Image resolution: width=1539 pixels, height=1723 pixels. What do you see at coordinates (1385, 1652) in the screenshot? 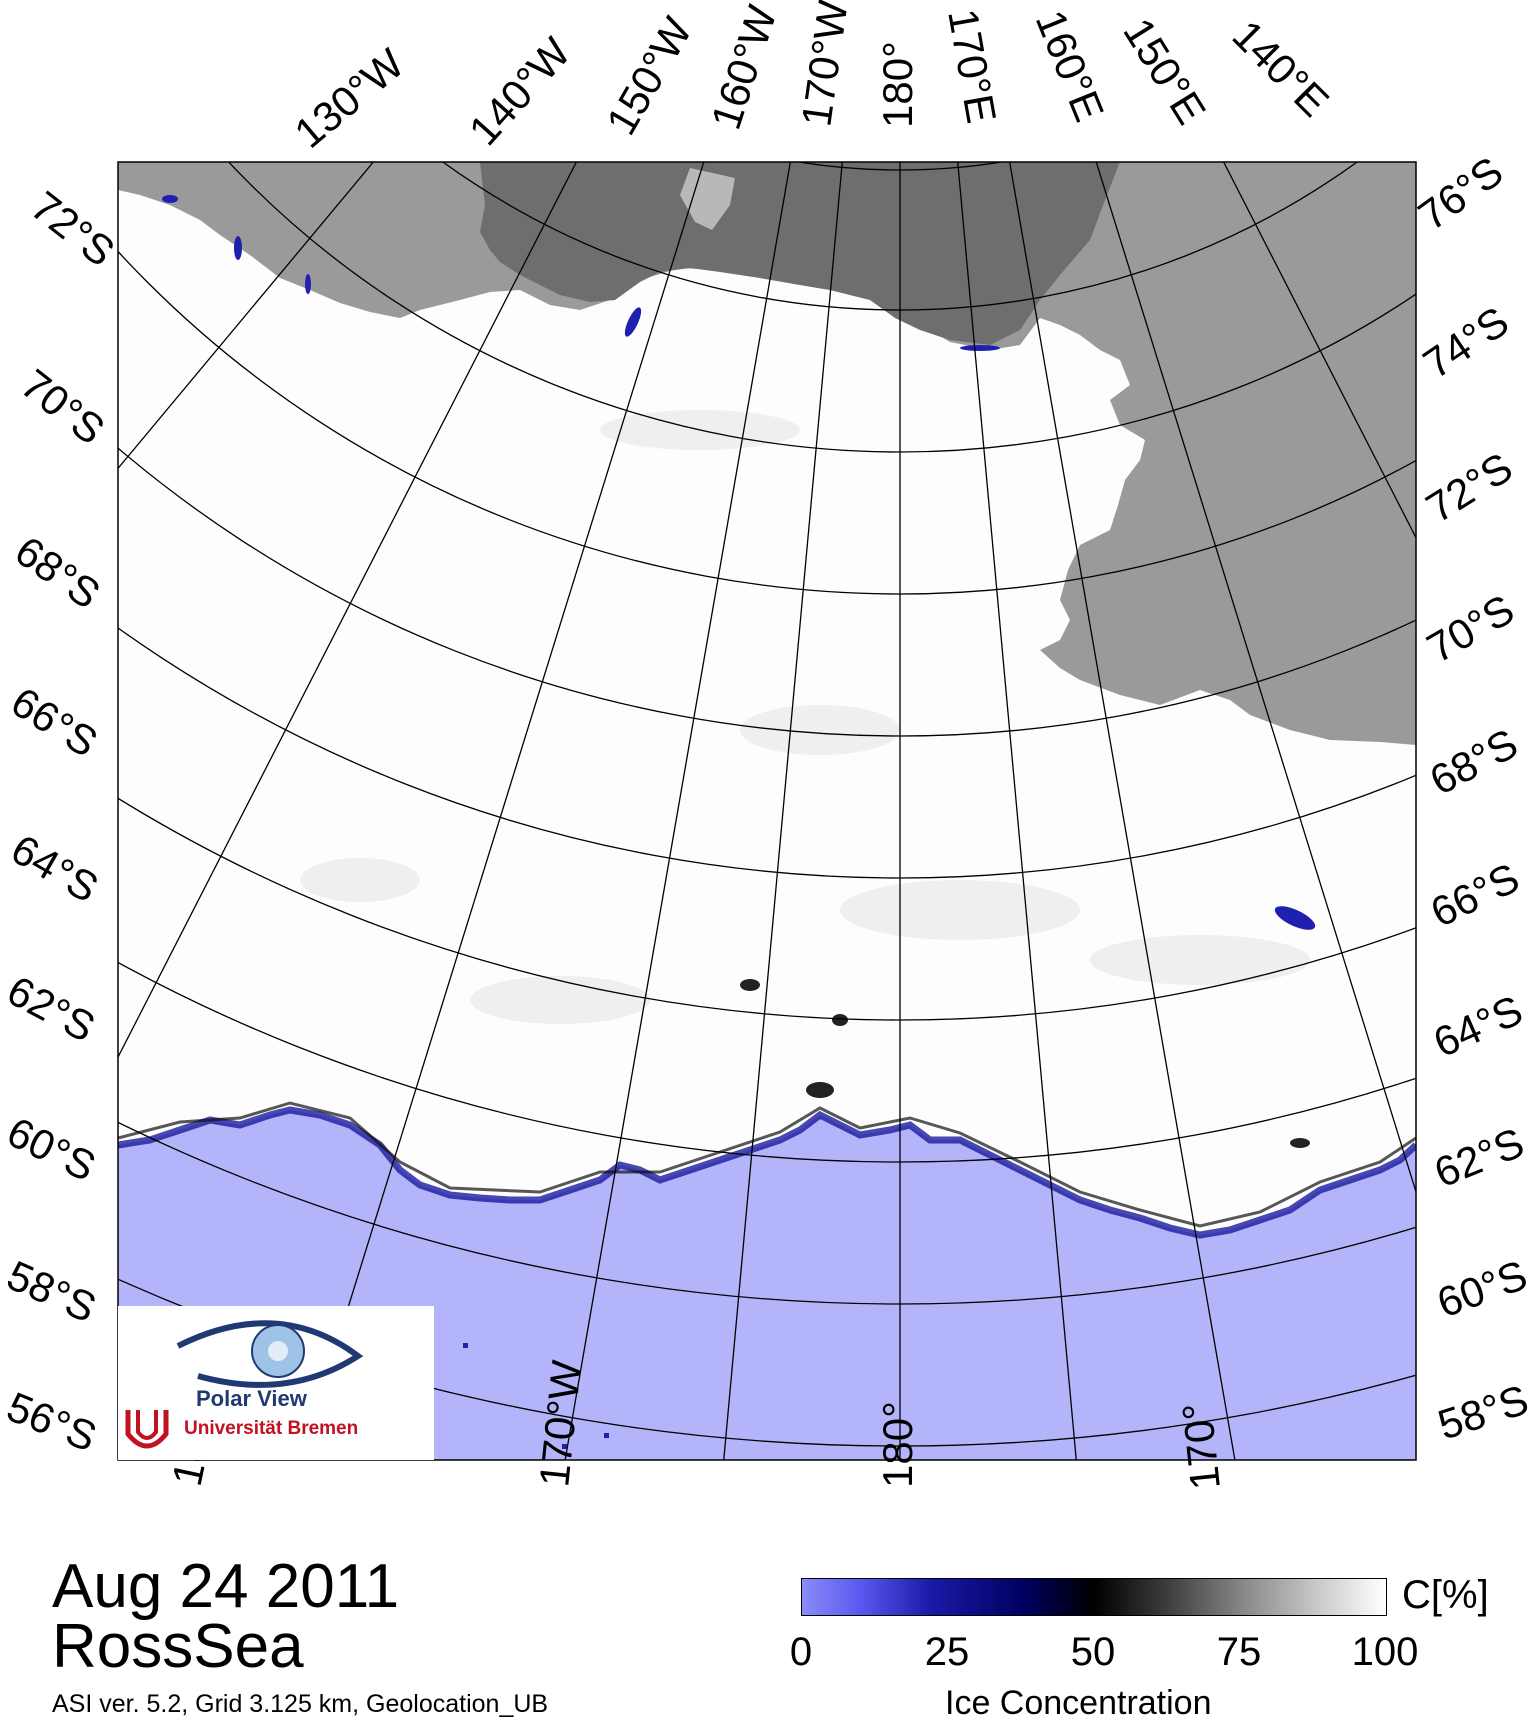
I see `colorbar-tick: 100` at bounding box center [1385, 1652].